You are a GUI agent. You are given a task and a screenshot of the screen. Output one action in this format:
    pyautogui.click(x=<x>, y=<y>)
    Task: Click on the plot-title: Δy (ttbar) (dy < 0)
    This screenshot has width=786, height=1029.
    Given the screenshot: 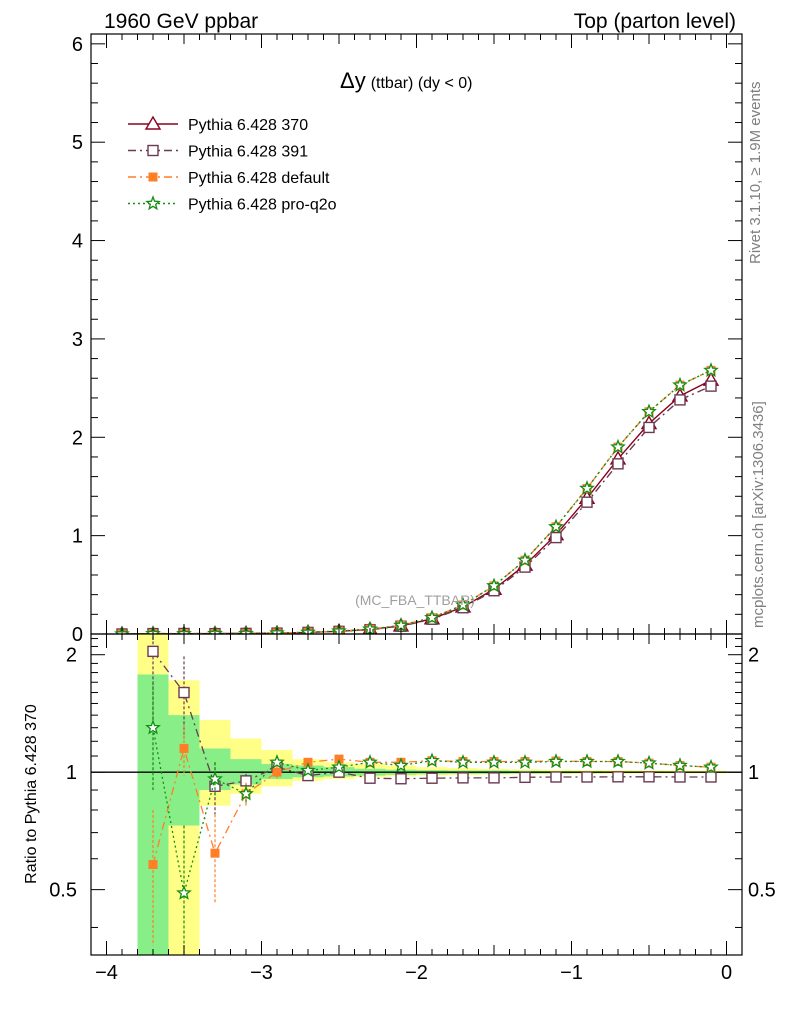 What is the action you would take?
    pyautogui.click(x=406, y=80)
    